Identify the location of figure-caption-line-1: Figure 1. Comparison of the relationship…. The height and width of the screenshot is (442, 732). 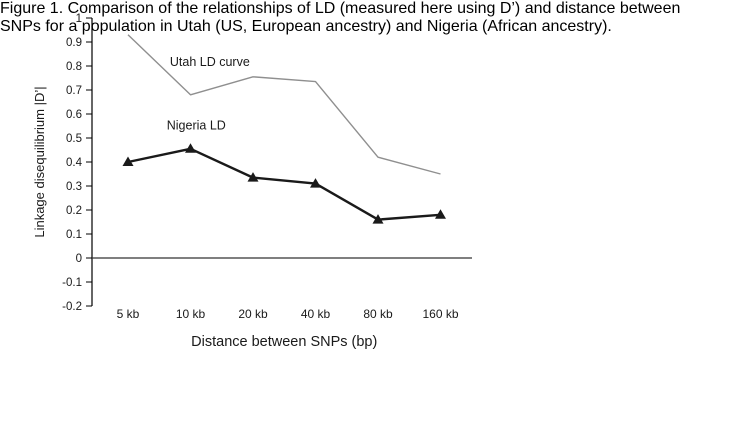
(340, 8).